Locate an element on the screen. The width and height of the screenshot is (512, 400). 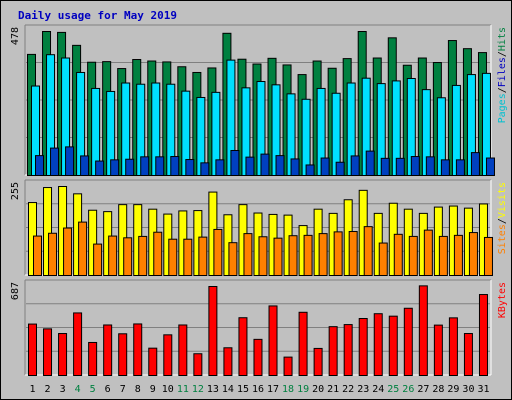
x-tick-label: 18 is located at coordinates (288, 389).